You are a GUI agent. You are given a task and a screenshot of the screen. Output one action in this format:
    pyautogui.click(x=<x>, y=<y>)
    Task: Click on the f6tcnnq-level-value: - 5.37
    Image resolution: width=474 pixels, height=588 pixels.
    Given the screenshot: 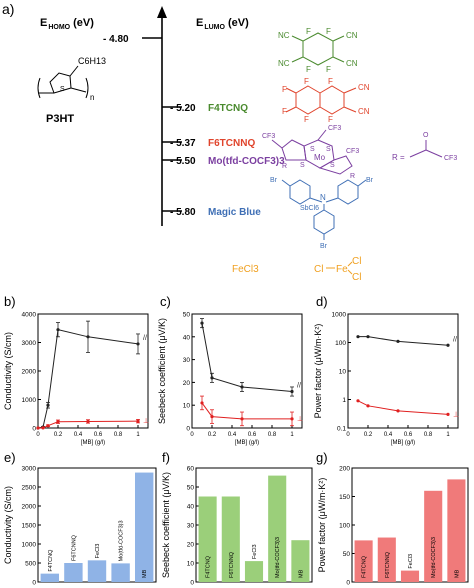 What is the action you would take?
    pyautogui.click(x=183, y=143)
    